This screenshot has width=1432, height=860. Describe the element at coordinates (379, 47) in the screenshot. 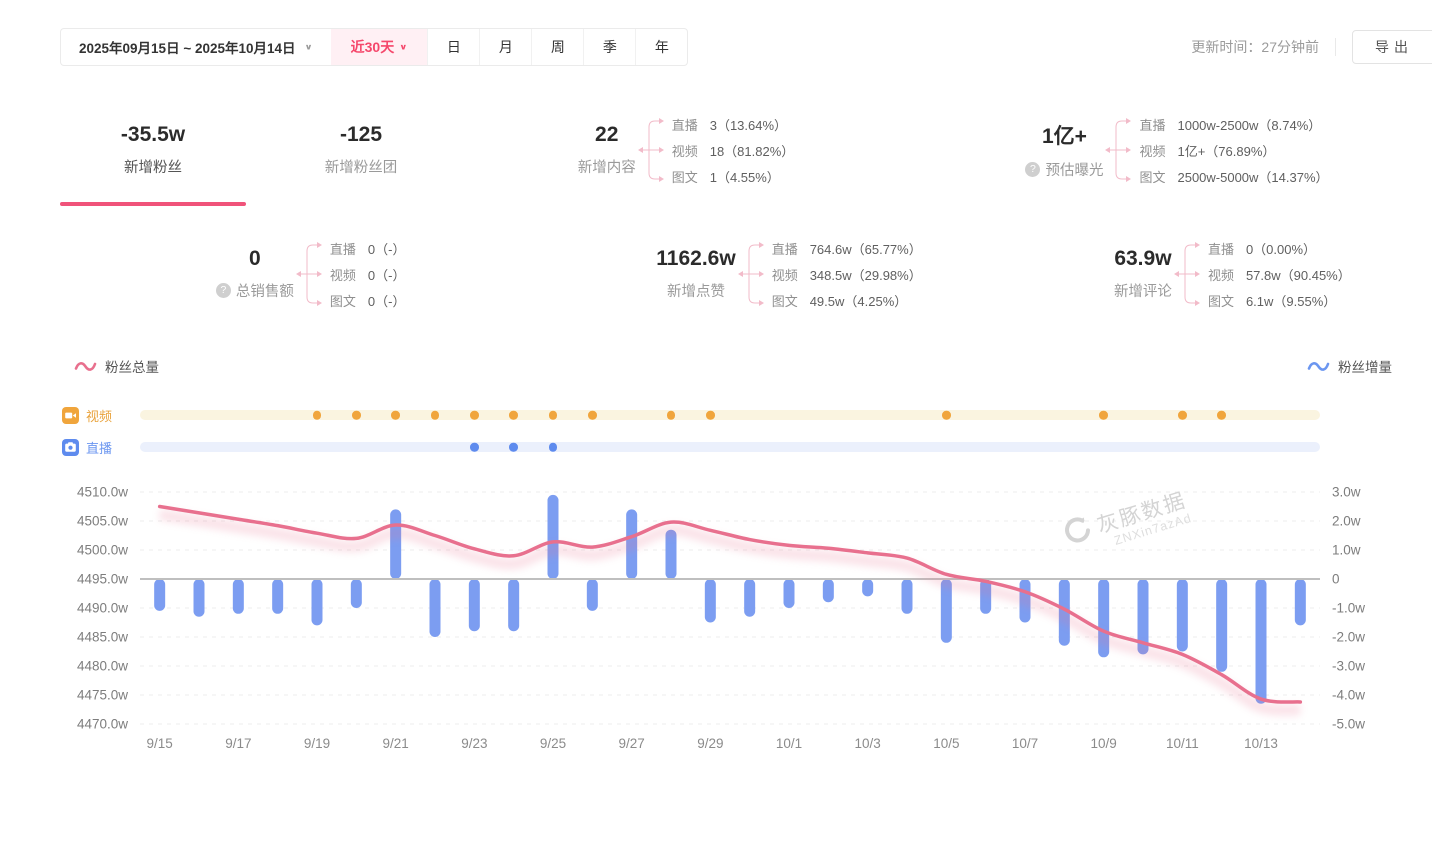

I see `quick-range-selector: 近30天 ∨` at that location.